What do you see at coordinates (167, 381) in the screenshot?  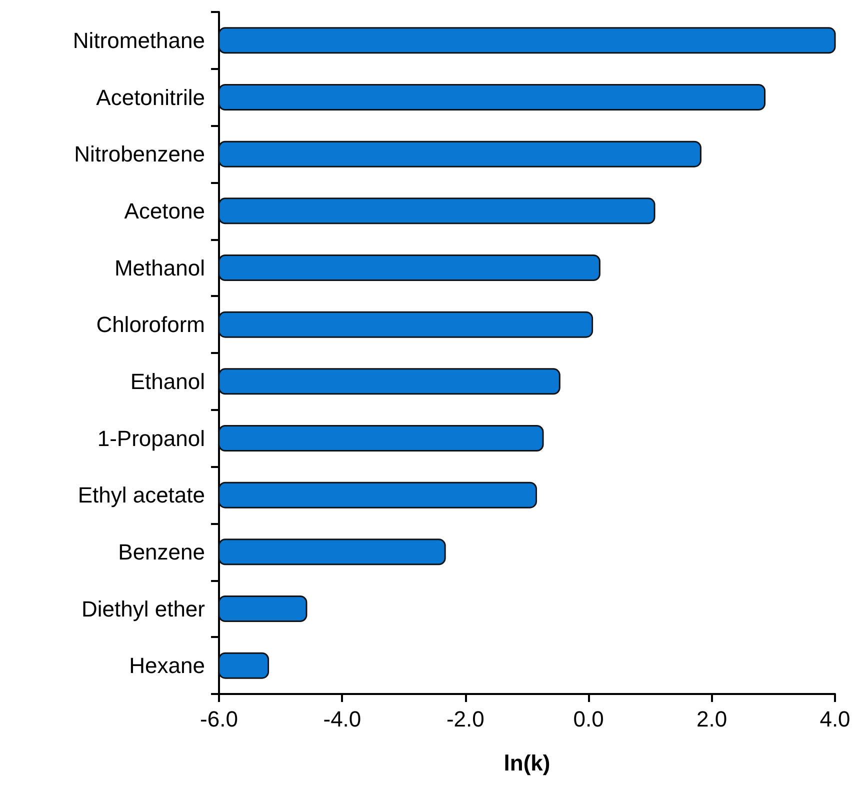 I see `y-tick-label: Ethanol` at bounding box center [167, 381].